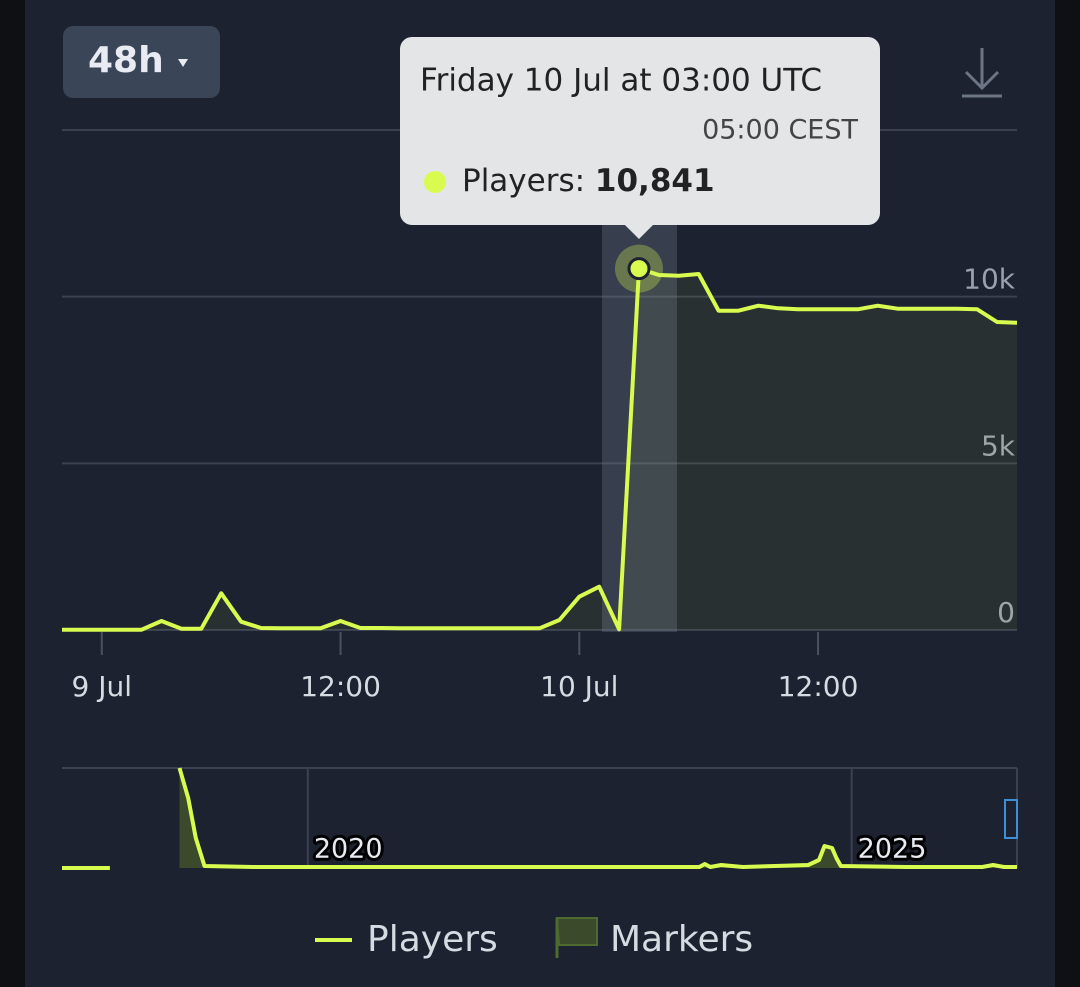  Describe the element at coordinates (998, 445) in the screenshot. I see `y-tick-label: 5k` at that location.